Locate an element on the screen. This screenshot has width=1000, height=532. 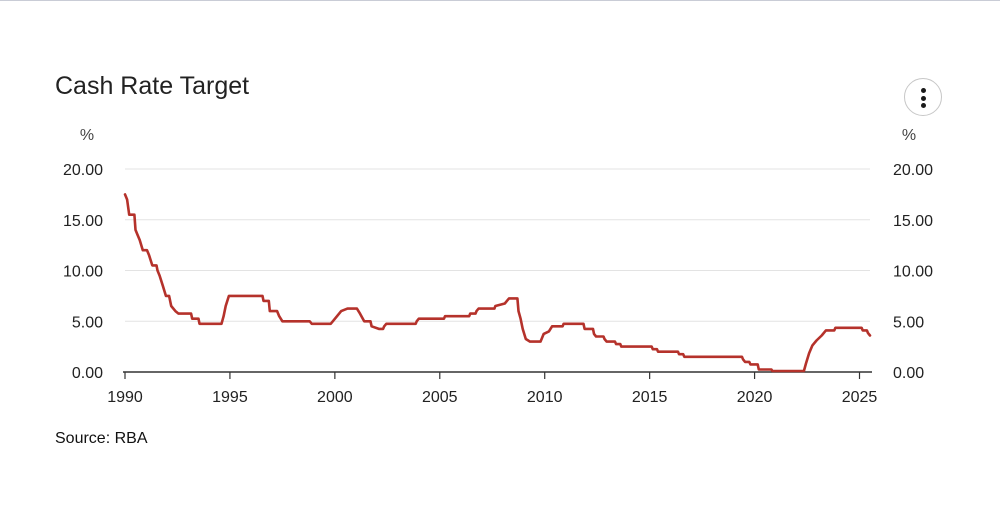
source-note: Source: RBA is located at coordinates (101, 438).